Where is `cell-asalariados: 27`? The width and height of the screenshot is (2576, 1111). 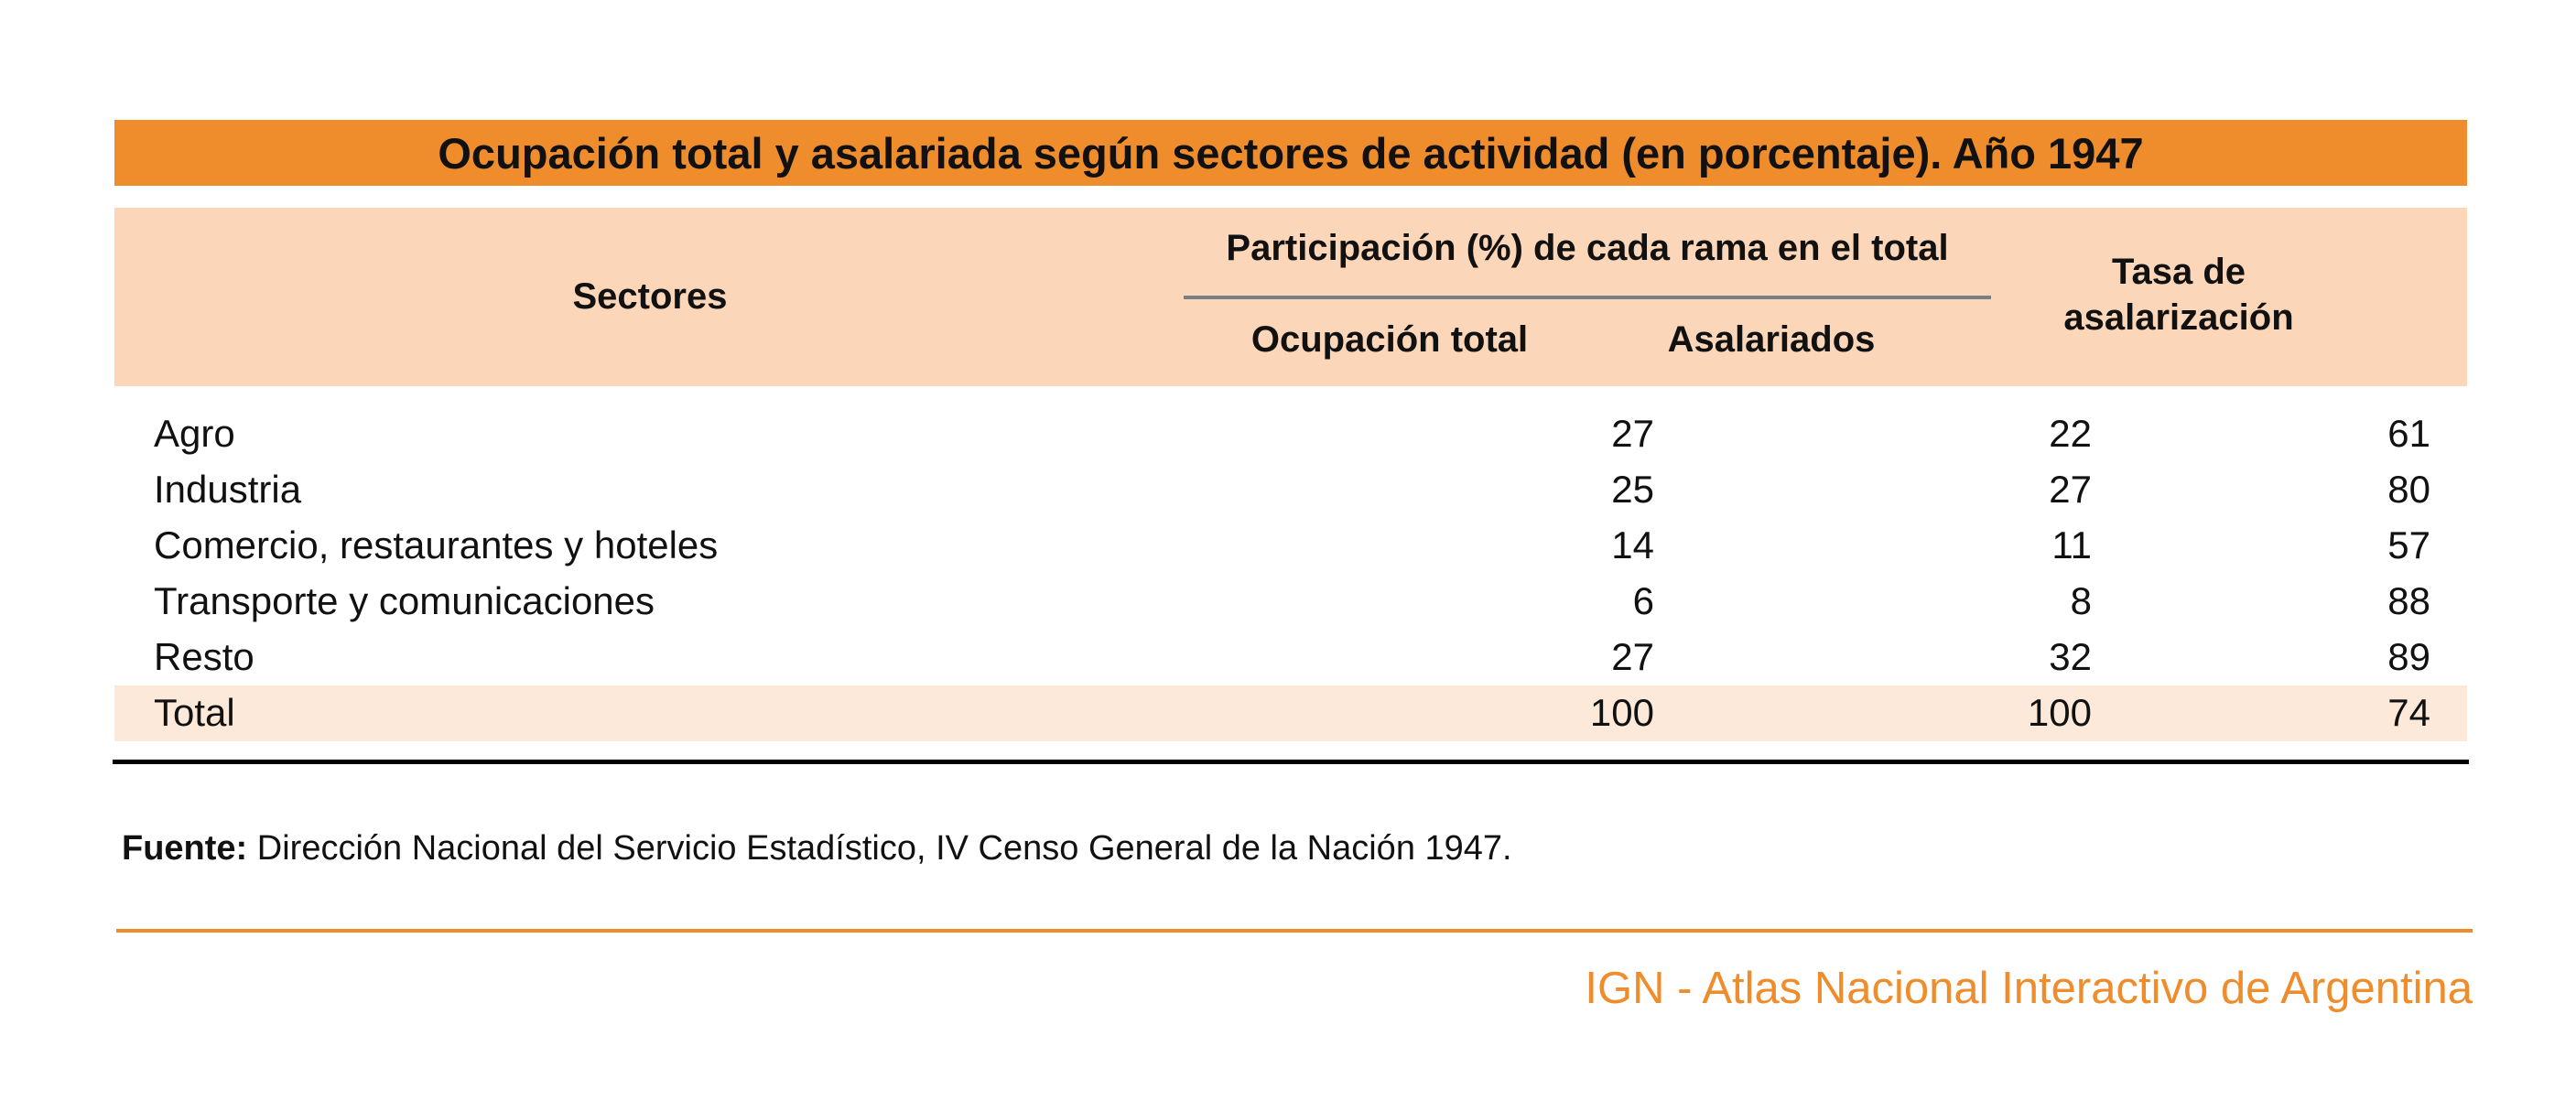 cell-asalariados: 27 is located at coordinates (2070, 489).